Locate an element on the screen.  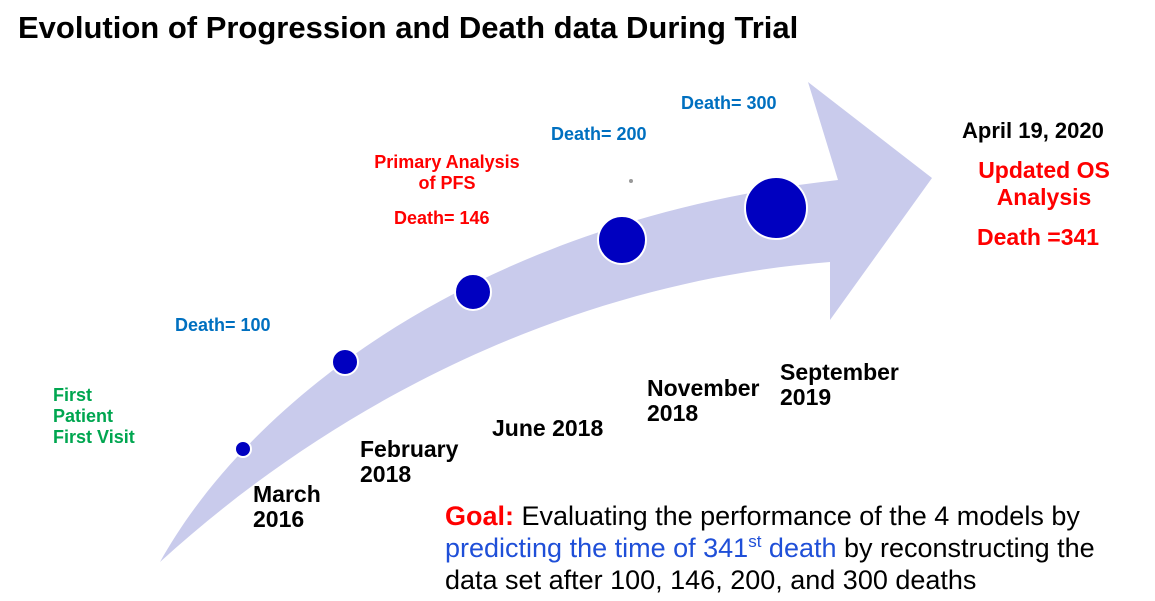
milestone-dot-november-2018 is located at coordinates (622, 240).